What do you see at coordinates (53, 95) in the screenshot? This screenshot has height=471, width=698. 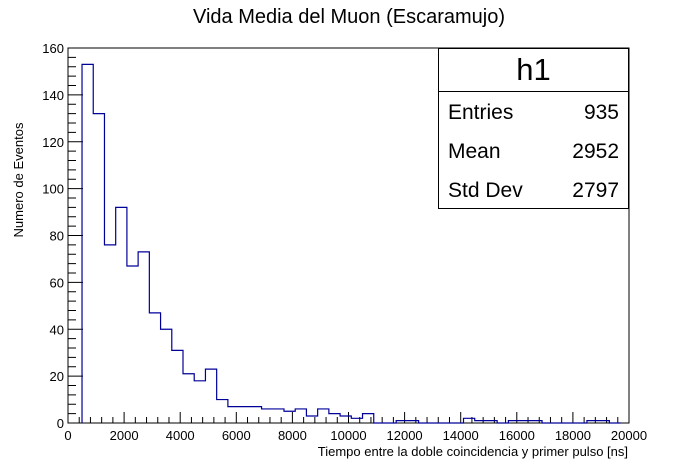 I see `y-tick-label: 140` at bounding box center [53, 95].